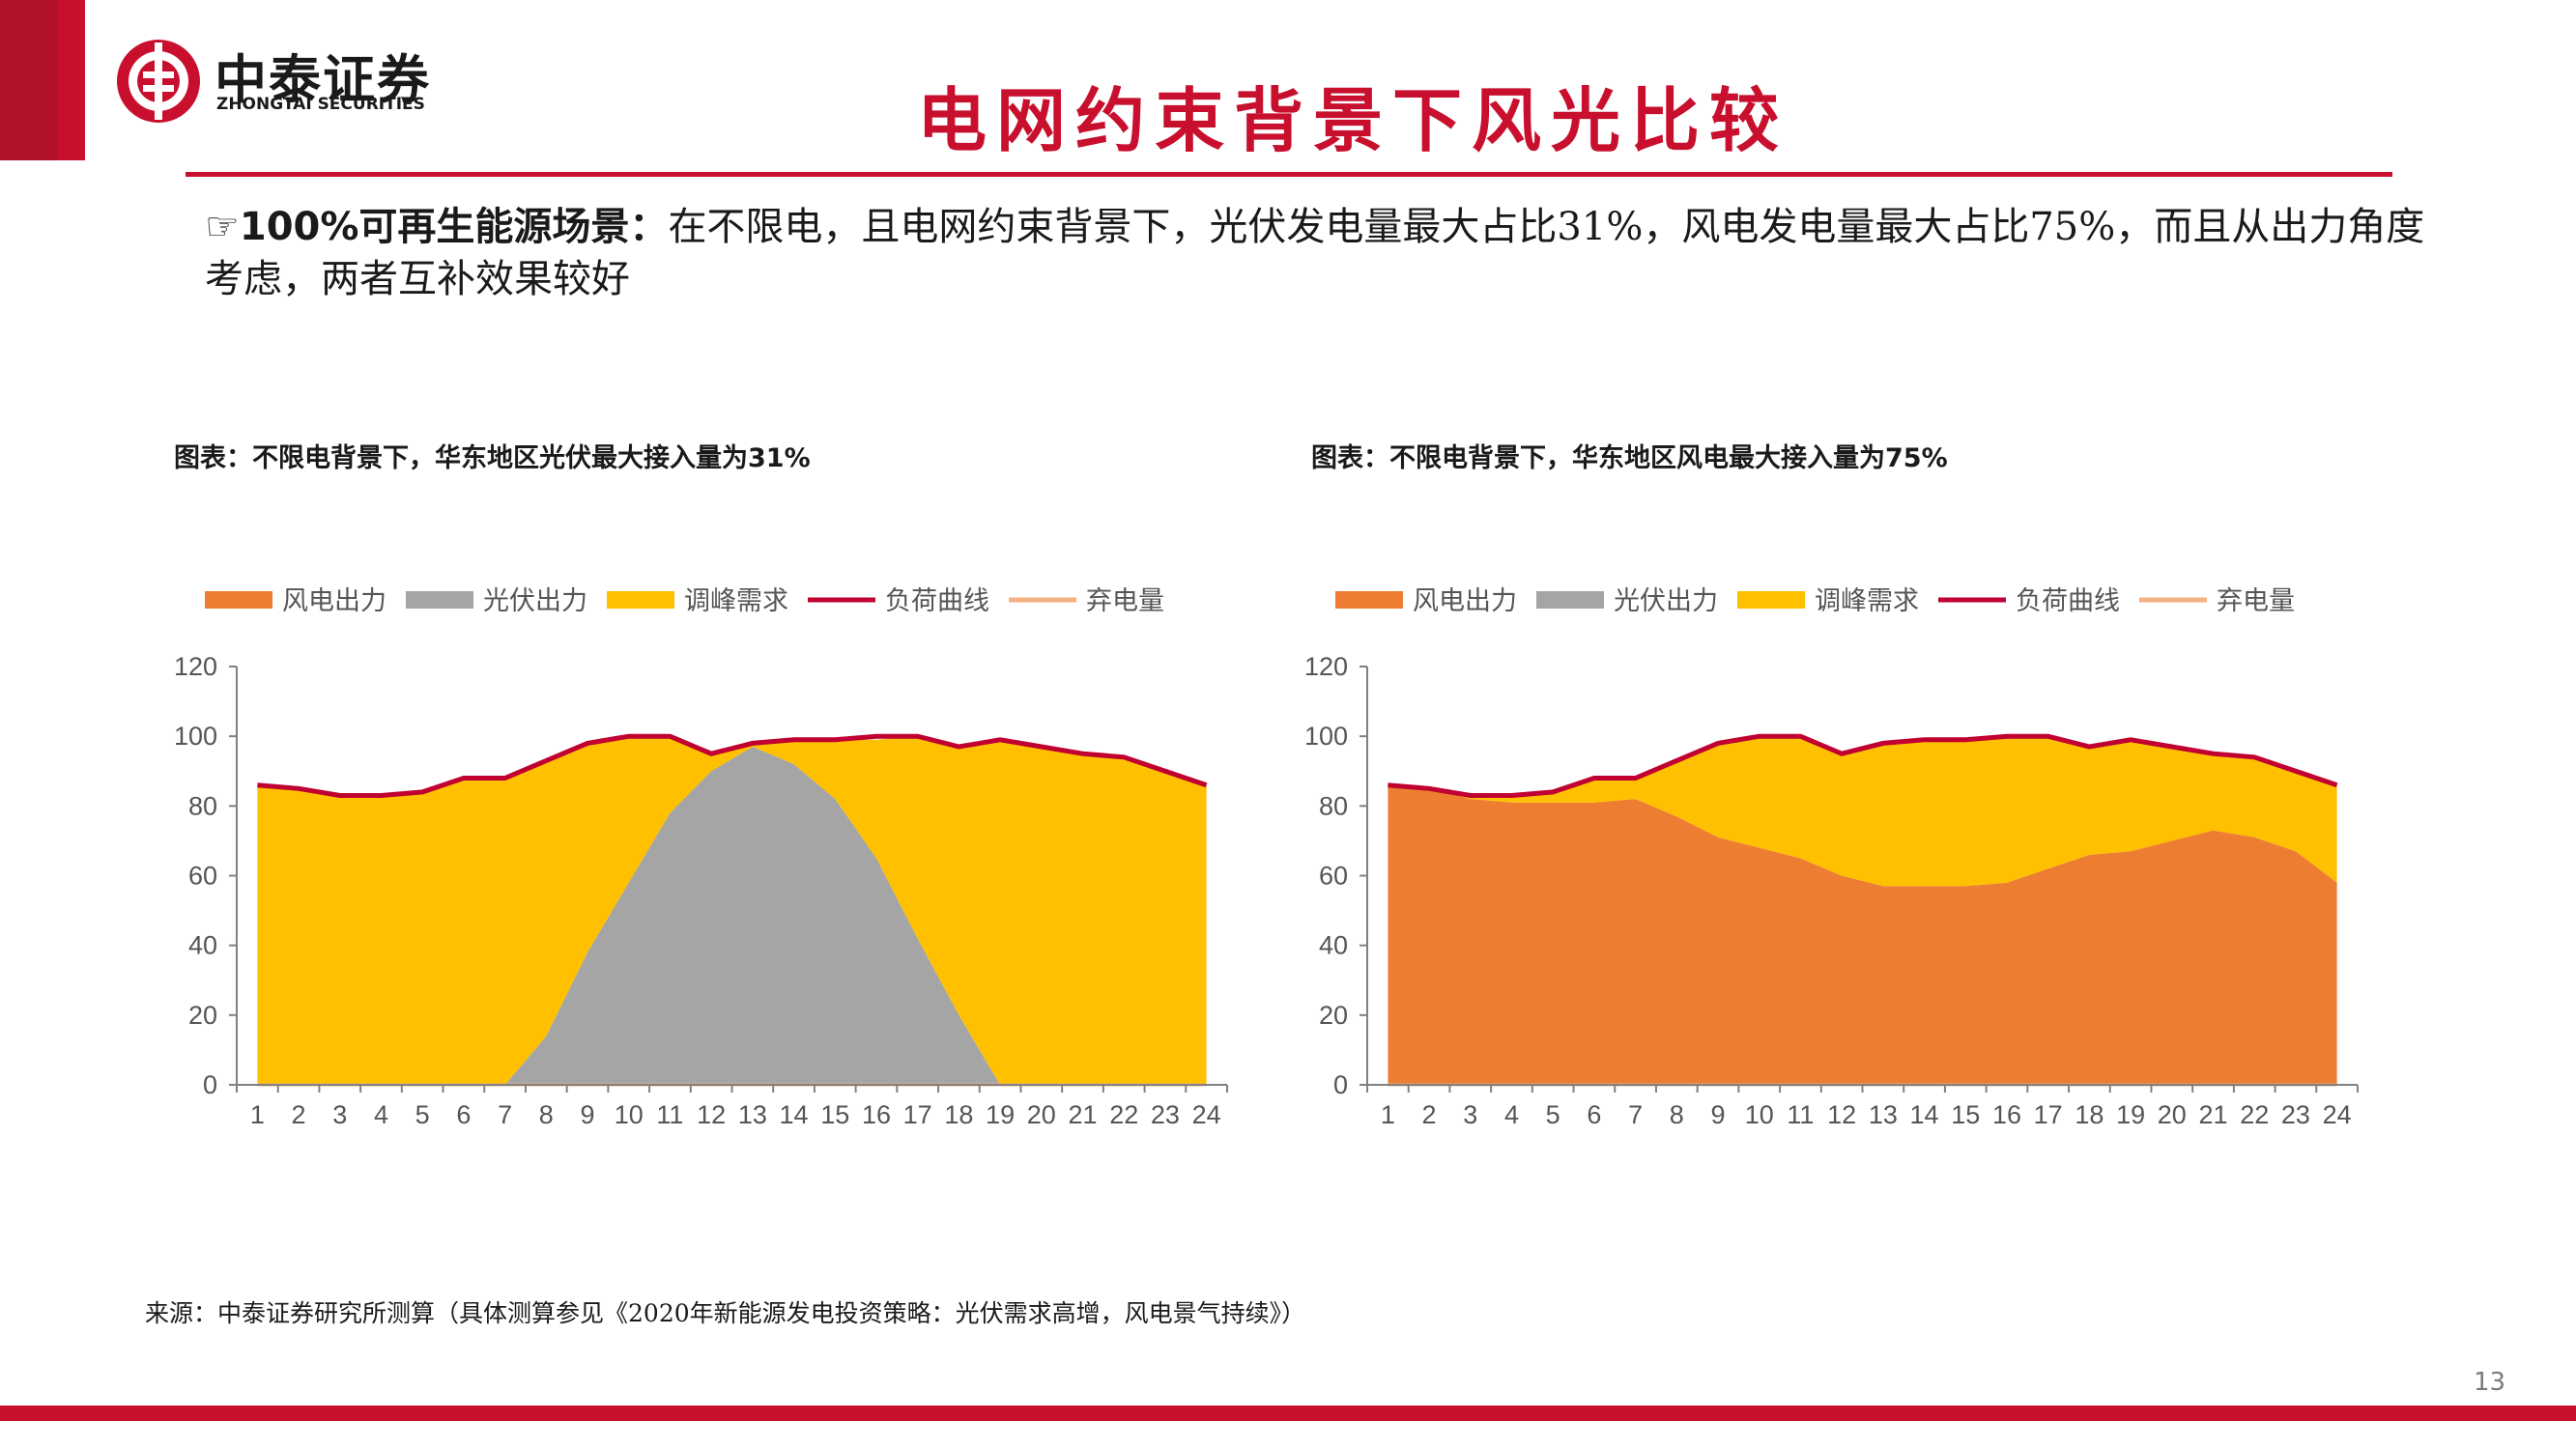 The image size is (2576, 1449). I want to click on bottom-accent-bar, so click(1288, 1413).